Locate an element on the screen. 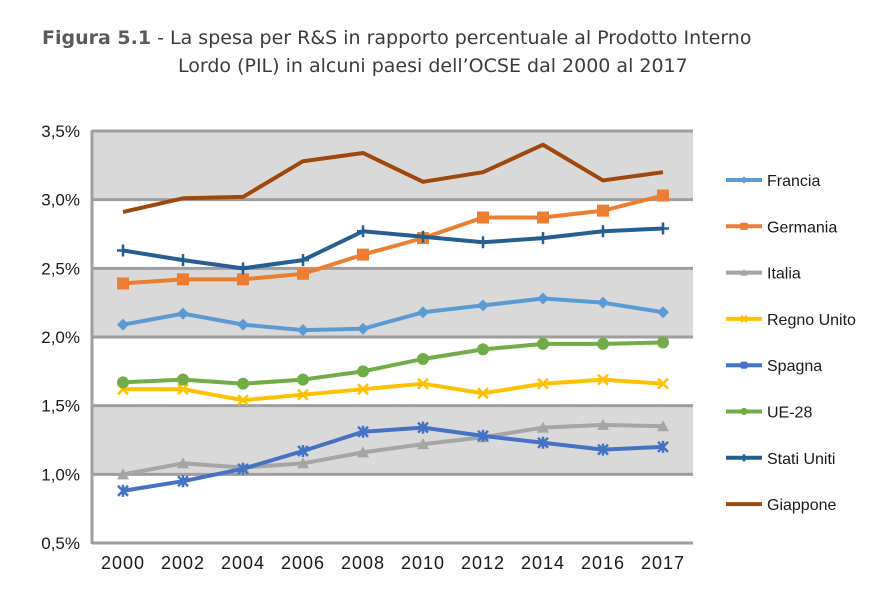 Image resolution: width=884 pixels, height=601 pixels. legend-item: Spagna is located at coordinates (774, 366).